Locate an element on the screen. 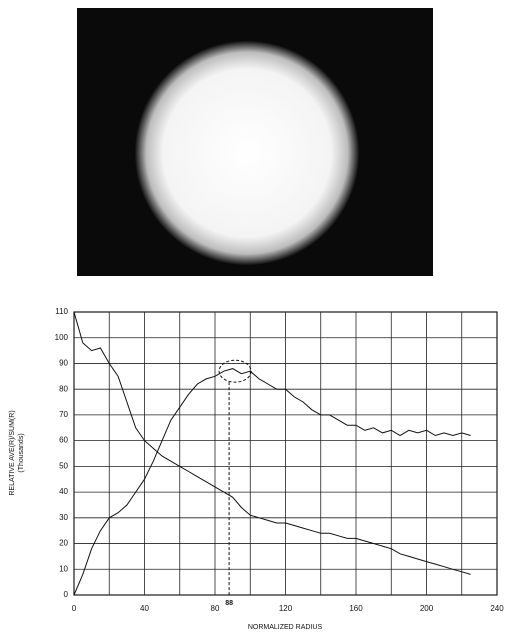  annotation-label: 88 is located at coordinates (229, 603).